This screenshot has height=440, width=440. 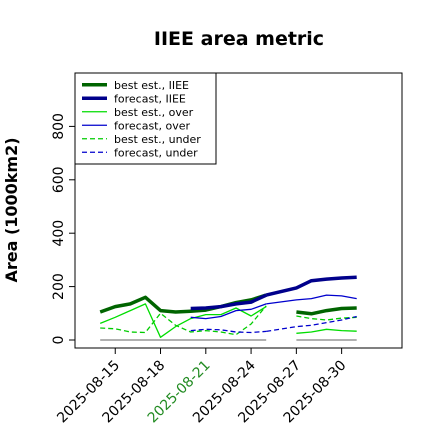 I want to click on chart-title: IIEE area metric, so click(x=239, y=39).